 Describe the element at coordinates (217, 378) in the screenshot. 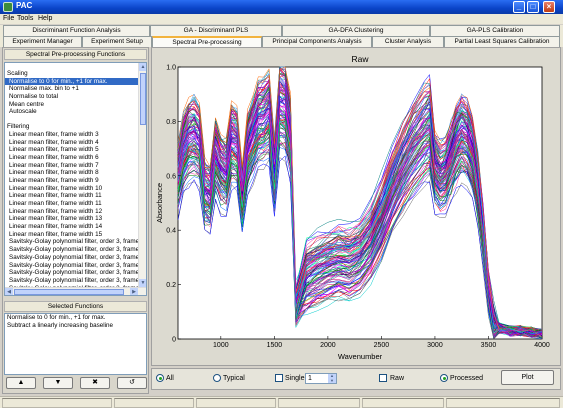

I see `typical-radio` at that location.